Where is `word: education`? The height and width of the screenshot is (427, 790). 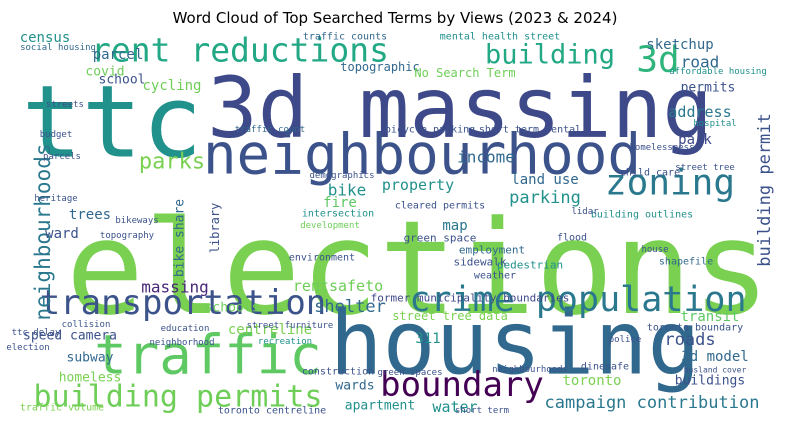
word: education is located at coordinates (185, 329).